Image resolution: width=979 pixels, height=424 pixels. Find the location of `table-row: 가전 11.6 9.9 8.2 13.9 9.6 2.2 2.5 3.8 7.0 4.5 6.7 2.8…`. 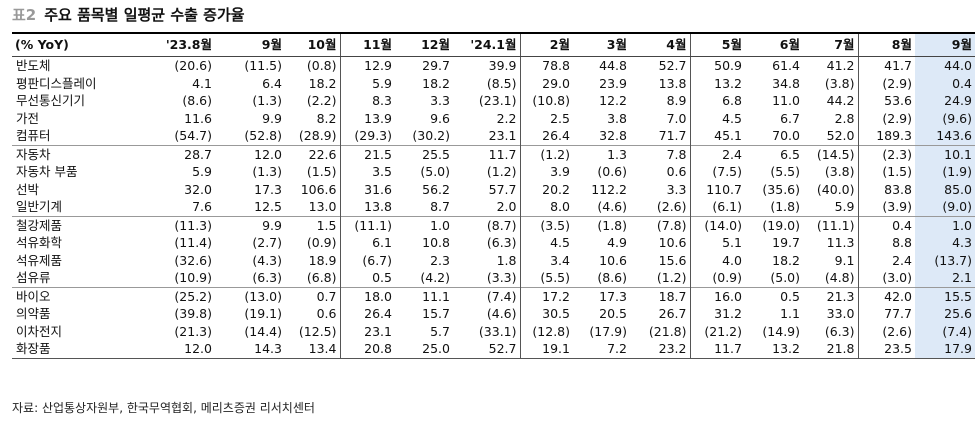

table-row: 가전 11.6 9.9 8.2 13.9 9.6 2.2 2.5 3.8 7.0 4.5 6.7 2.8… is located at coordinates (493, 118).